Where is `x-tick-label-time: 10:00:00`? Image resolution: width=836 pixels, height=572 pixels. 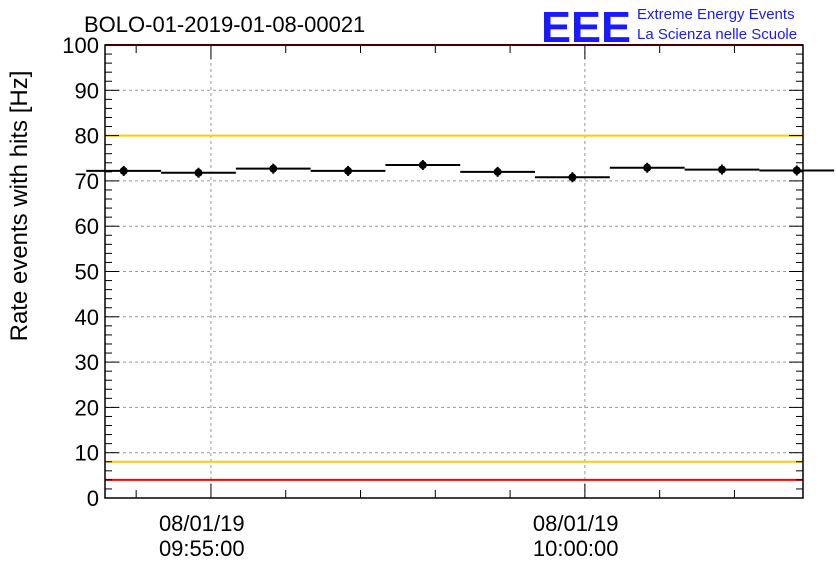 x-tick-label-time: 10:00:00 is located at coordinates (576, 548).